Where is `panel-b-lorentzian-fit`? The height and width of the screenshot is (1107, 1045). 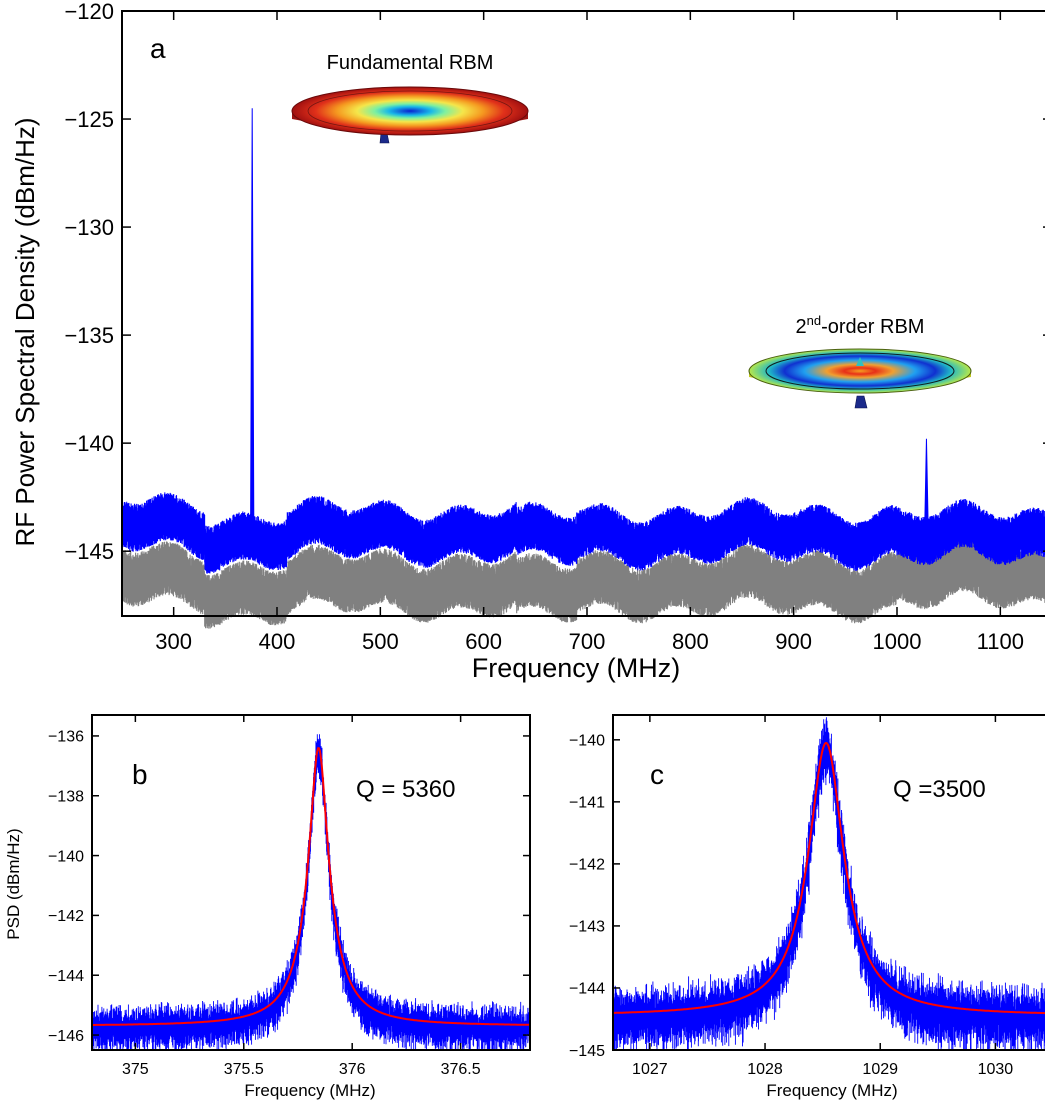 panel-b-lorentzian-fit is located at coordinates (311, 886).